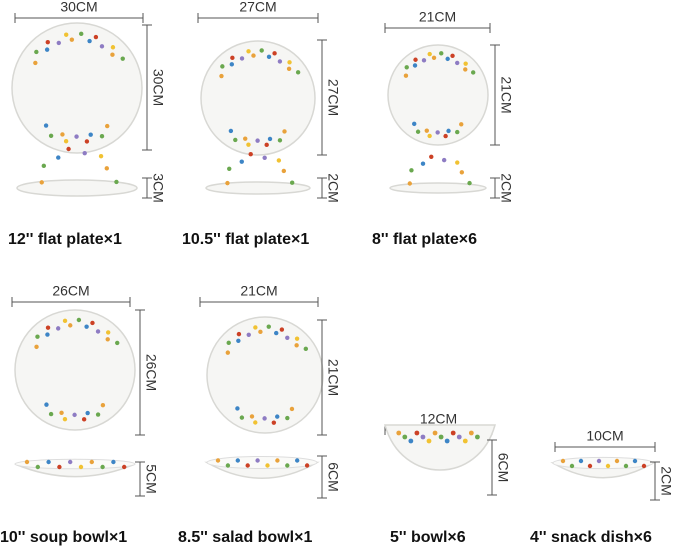 This screenshot has height=550, width=679. Describe the element at coordinates (333, 477) in the screenshot. I see `height-label: 6CM` at that location.